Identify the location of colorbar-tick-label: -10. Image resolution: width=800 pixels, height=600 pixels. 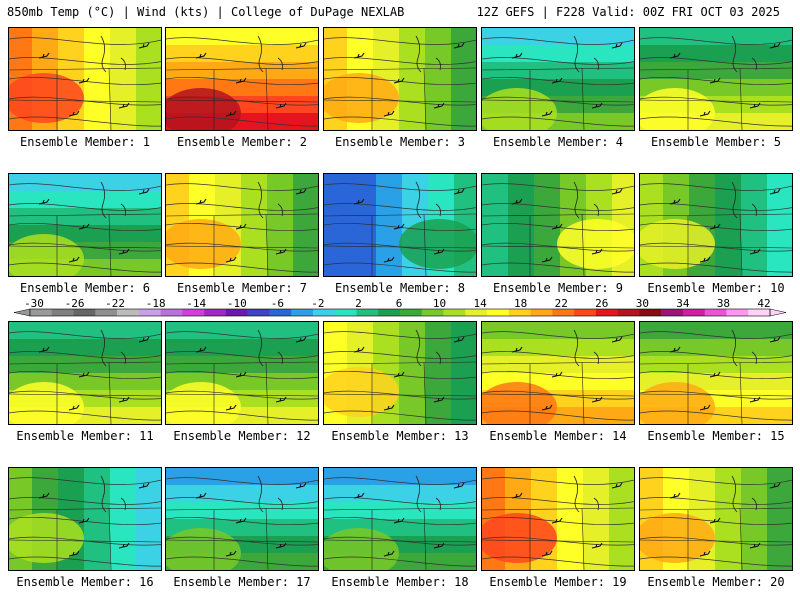
(236, 303).